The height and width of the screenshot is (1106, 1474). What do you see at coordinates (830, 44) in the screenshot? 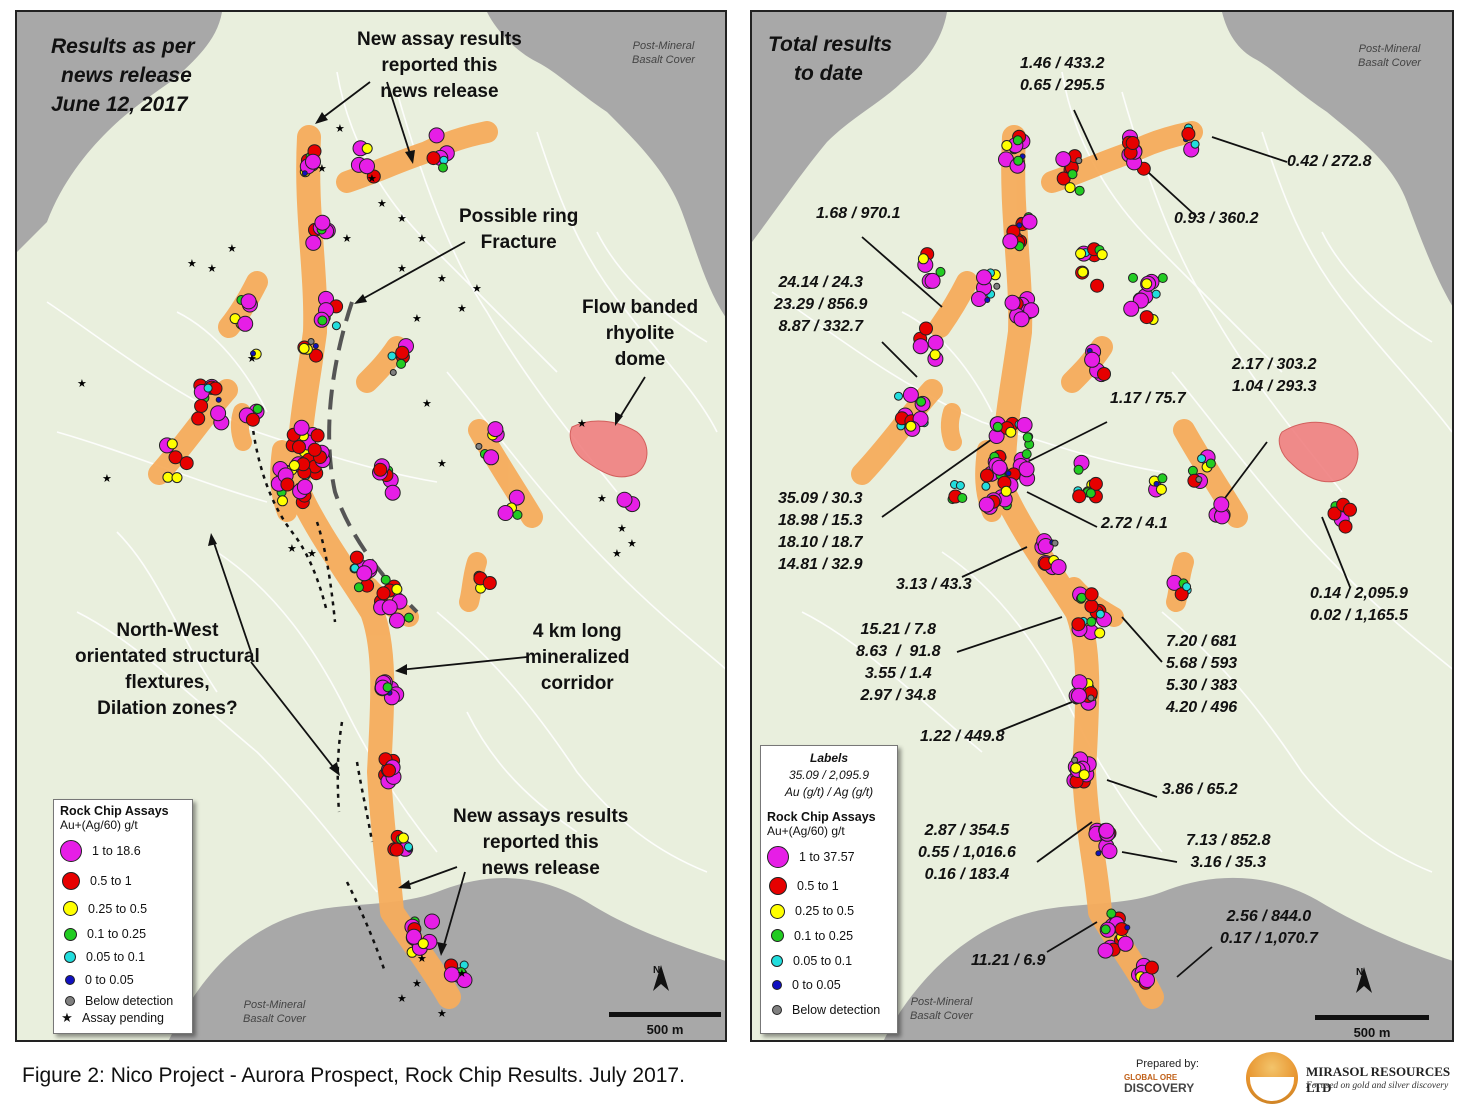
I see `title-line: Total results` at bounding box center [830, 44].